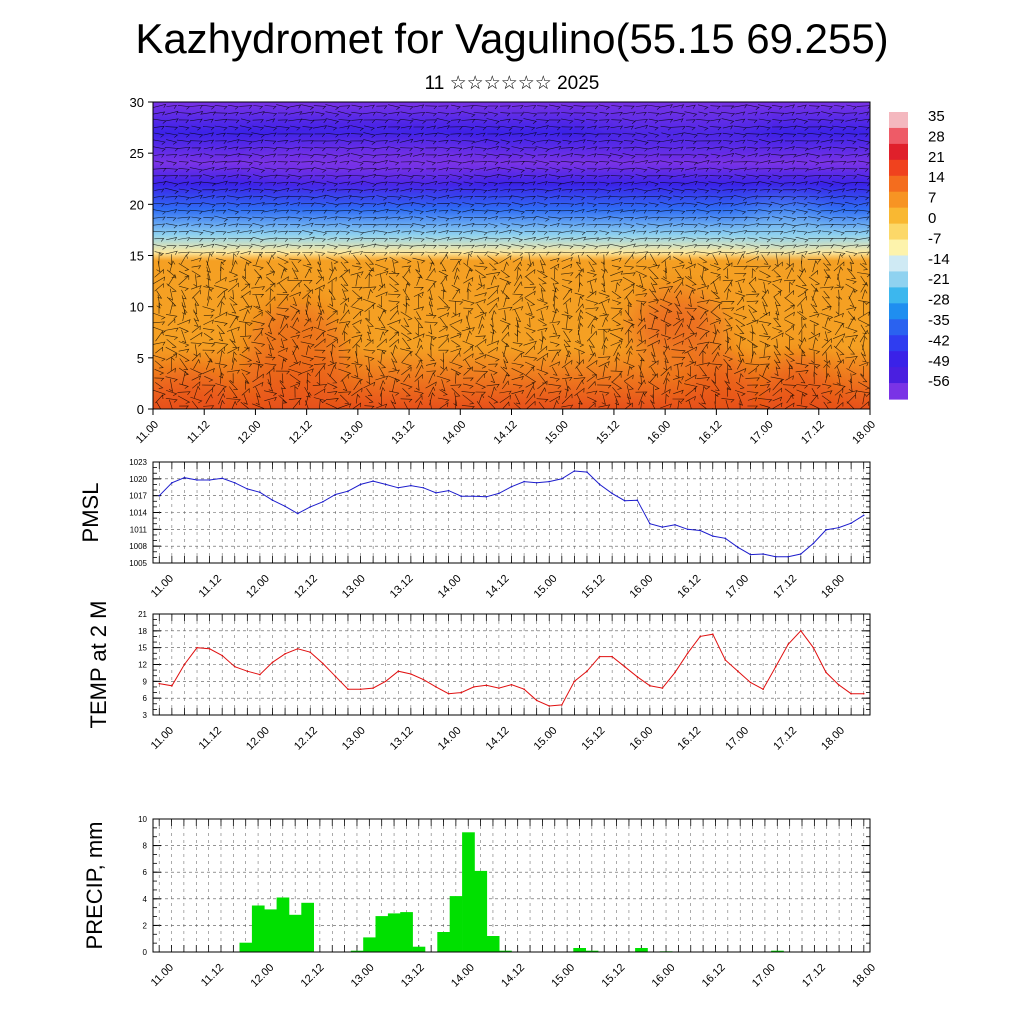 Image resolution: width=1024 pixels, height=1024 pixels. Describe the element at coordinates (145, 899) in the screenshot. I see `y-tick-label: 4` at that location.